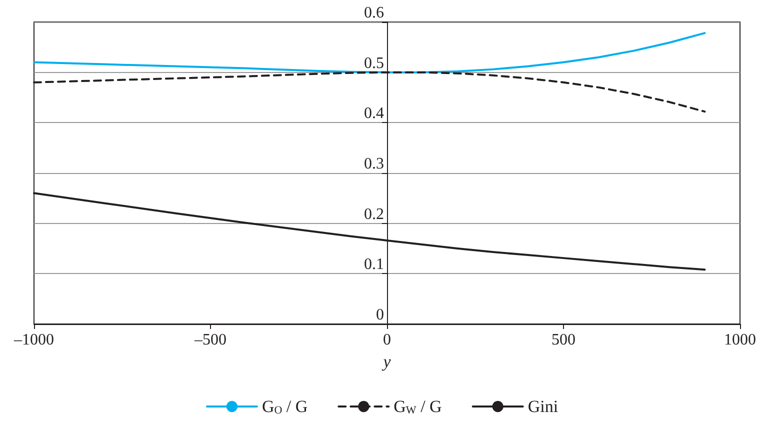 The height and width of the screenshot is (429, 764). What do you see at coordinates (374, 265) in the screenshot?
I see `y-tick-label: 0.1` at bounding box center [374, 265].